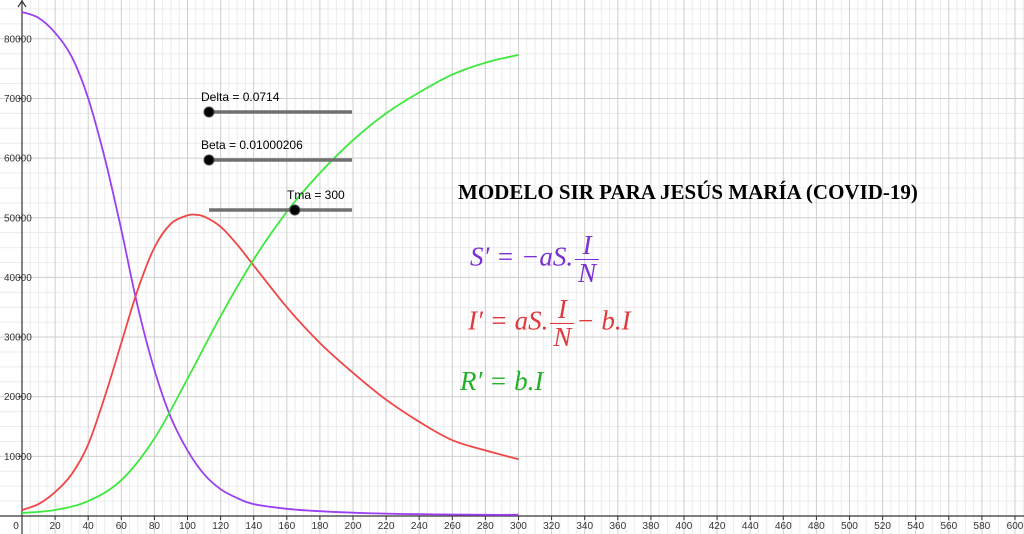  What do you see at coordinates (562, 337) in the screenshot?
I see `equation-i-denominator: N` at bounding box center [562, 337].